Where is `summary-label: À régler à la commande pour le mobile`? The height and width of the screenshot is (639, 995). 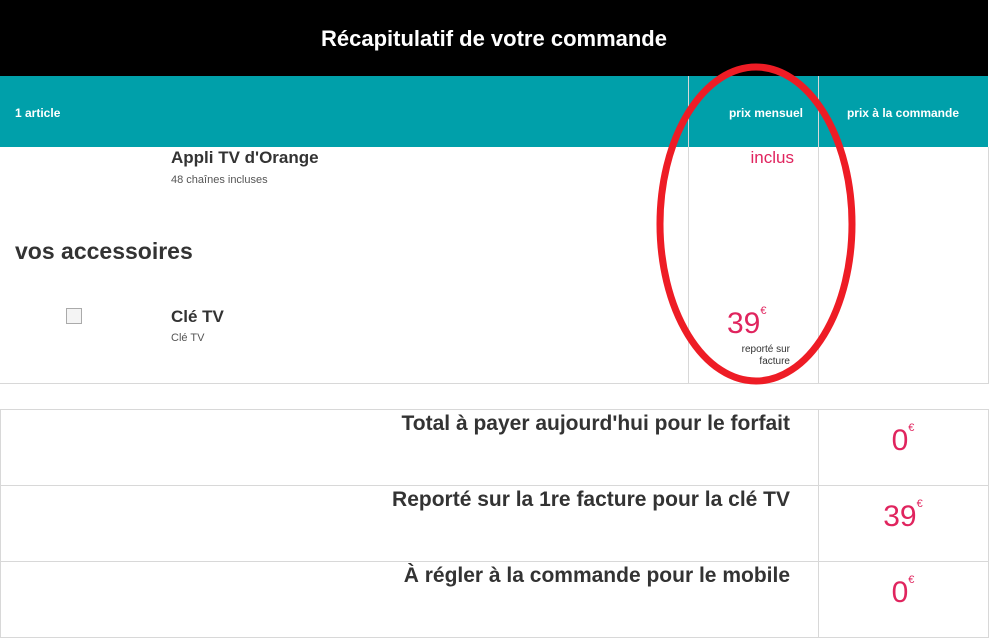
summary-label: À régler à la commande pour le mobile is located at coordinates (596, 575).